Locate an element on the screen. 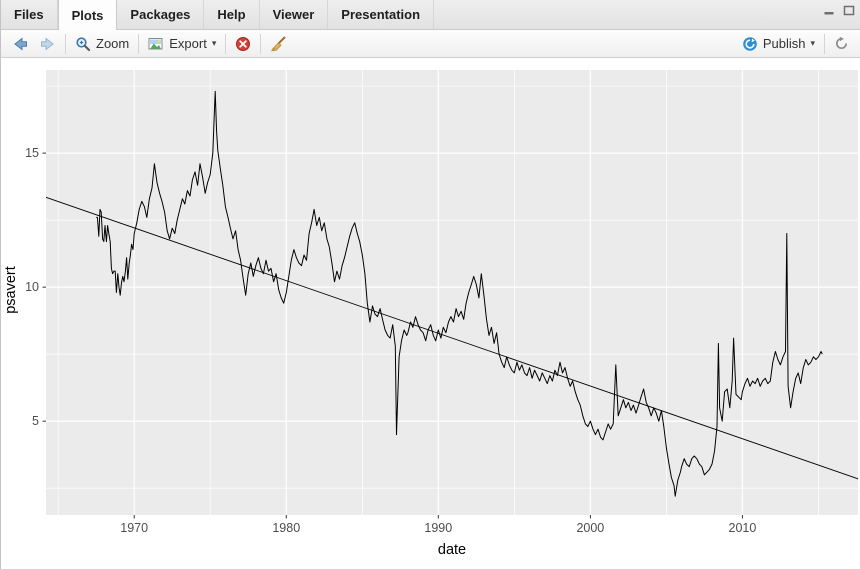  minimize-pane-button is located at coordinates (829, 10).